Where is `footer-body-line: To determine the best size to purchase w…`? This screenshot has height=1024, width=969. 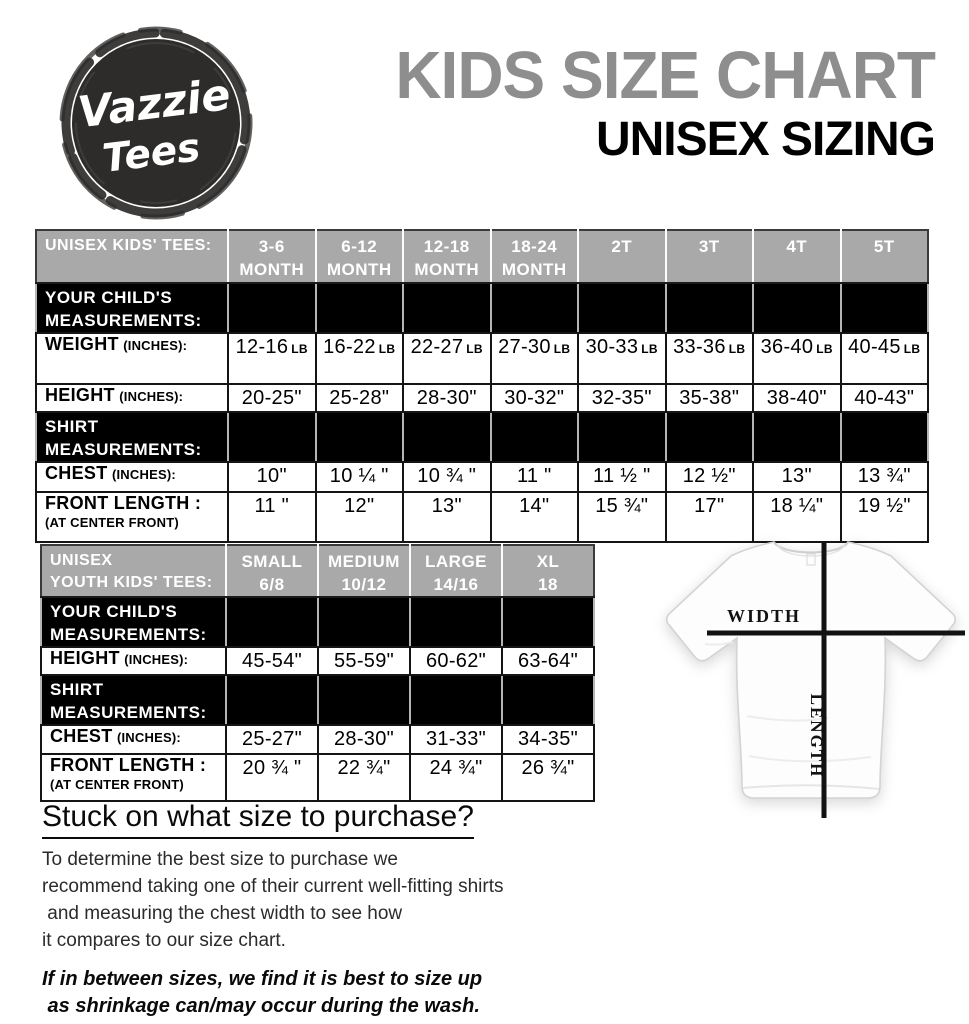 footer-body-line: To determine the best size to purchase w… is located at coordinates (220, 859).